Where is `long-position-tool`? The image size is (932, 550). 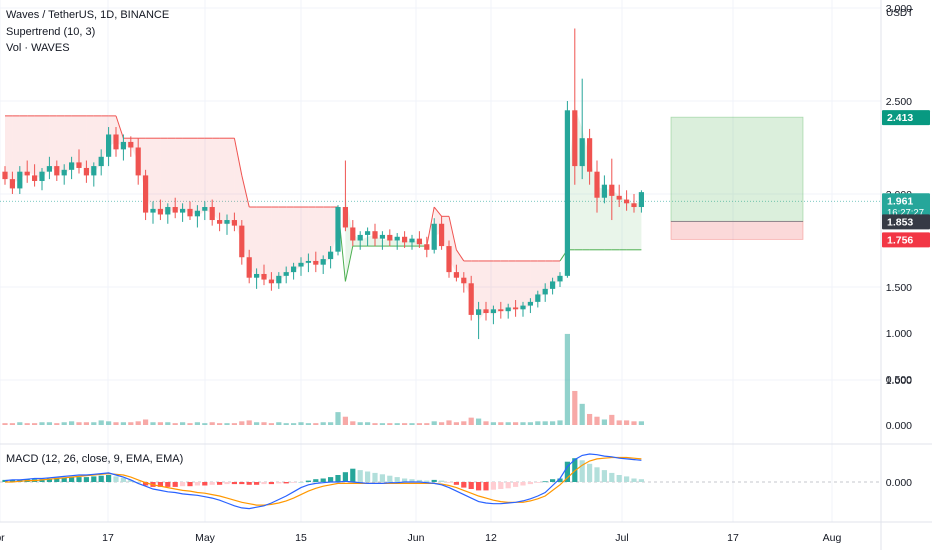
long-position-tool is located at coordinates (737, 178).